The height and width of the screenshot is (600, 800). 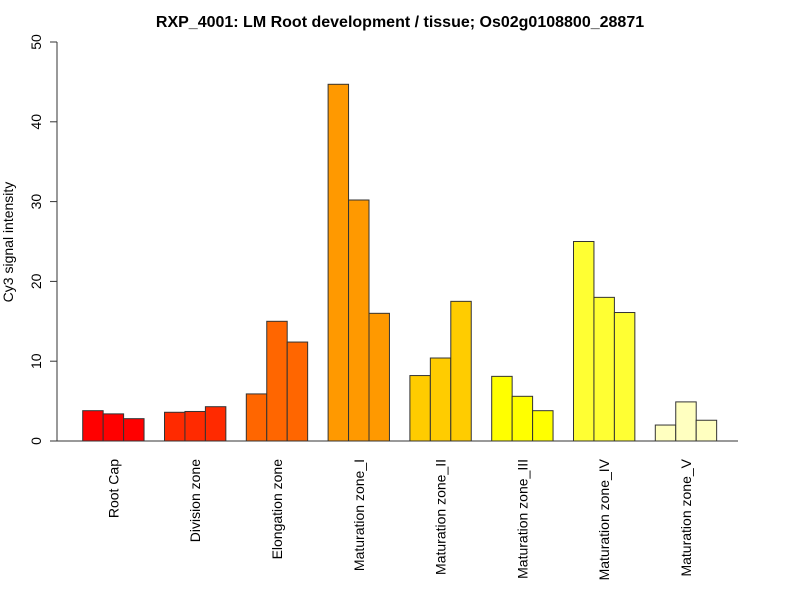 I want to click on category-label: Elongation zone, so click(x=277, y=509).